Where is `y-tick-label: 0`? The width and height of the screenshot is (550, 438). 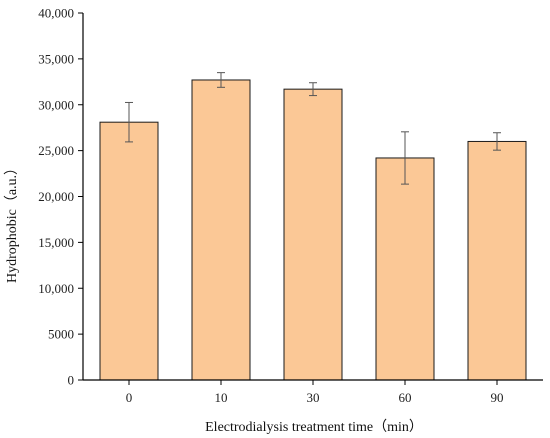
y-tick-label: 0 is located at coordinates (71, 380).